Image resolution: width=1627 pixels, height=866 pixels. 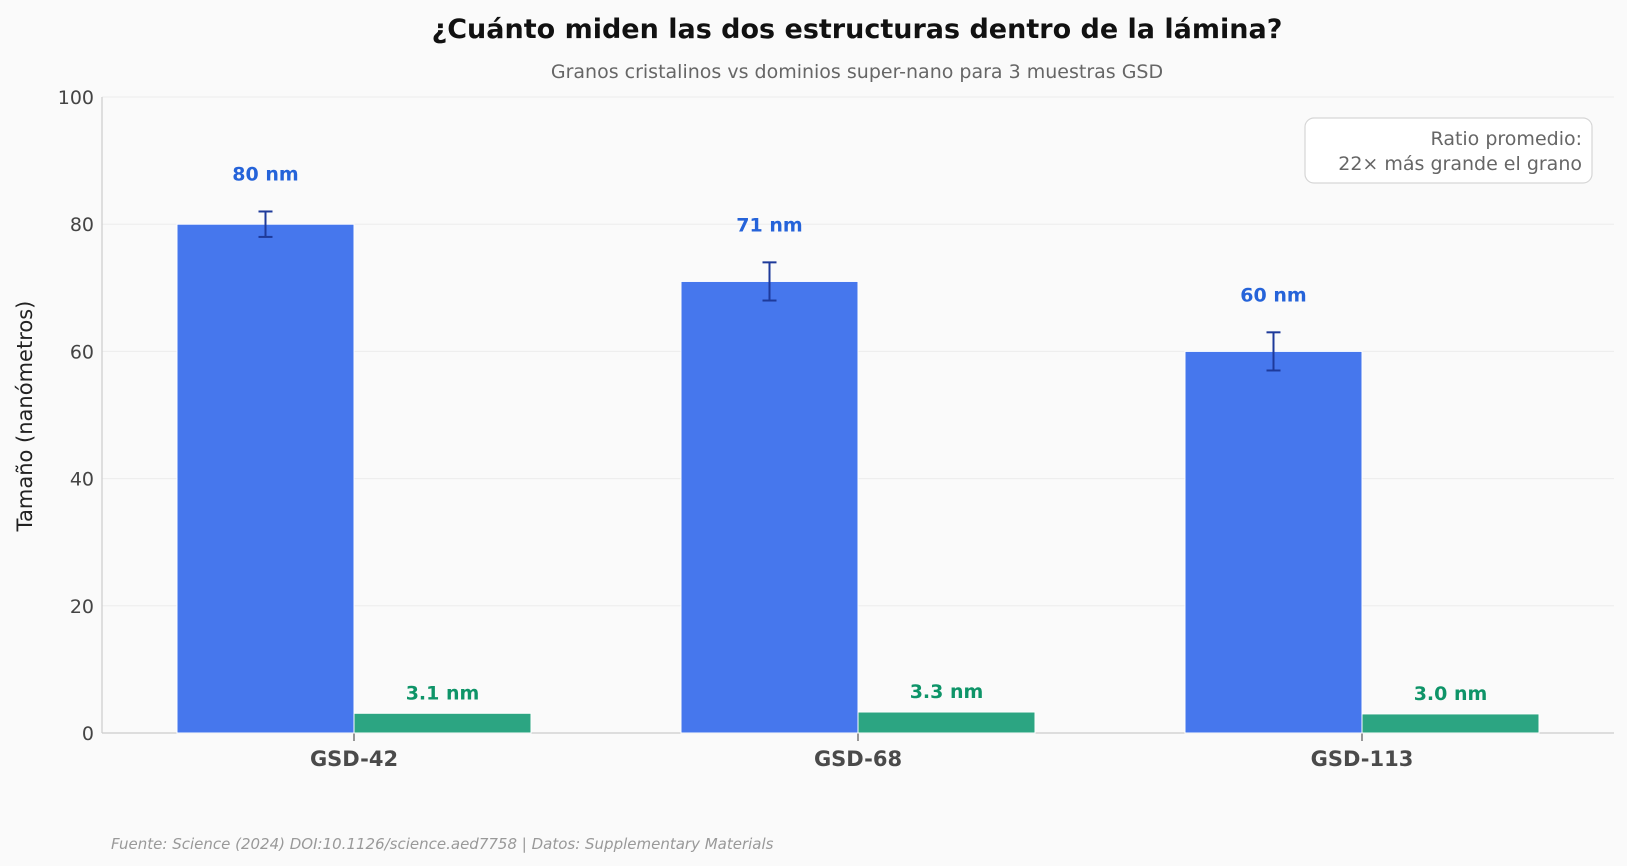 What do you see at coordinates (76, 98) in the screenshot?
I see `y-tick-label: 100` at bounding box center [76, 98].